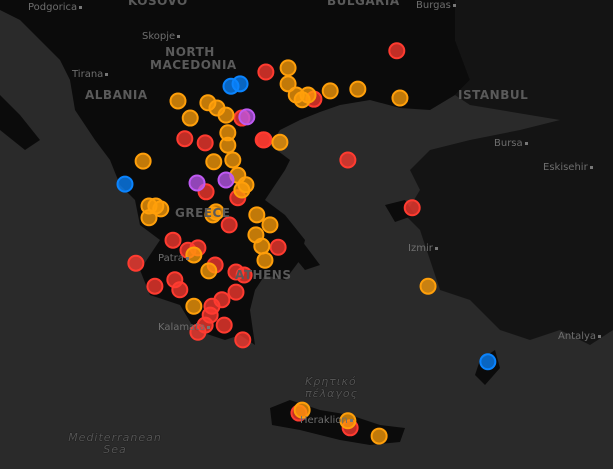 The height and width of the screenshot is (469, 613). Describe the element at coordinates (363, 4) in the screenshot. I see `label-bulgaria: BULGARIA` at that location.